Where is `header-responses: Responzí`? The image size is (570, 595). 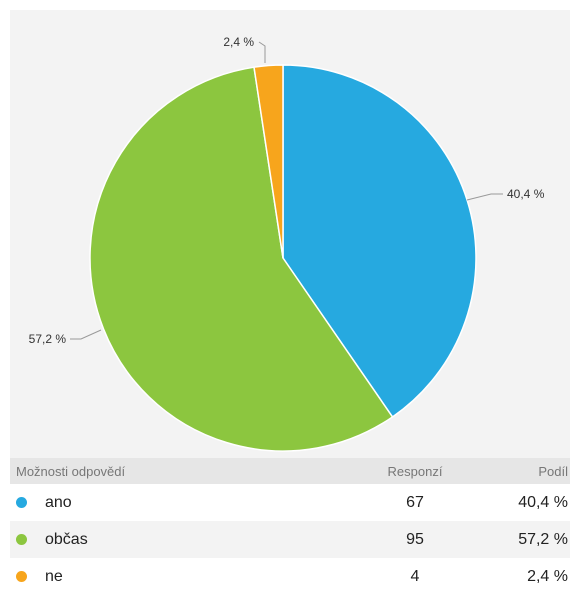
header-responses: Responzí is located at coordinates (415, 471).